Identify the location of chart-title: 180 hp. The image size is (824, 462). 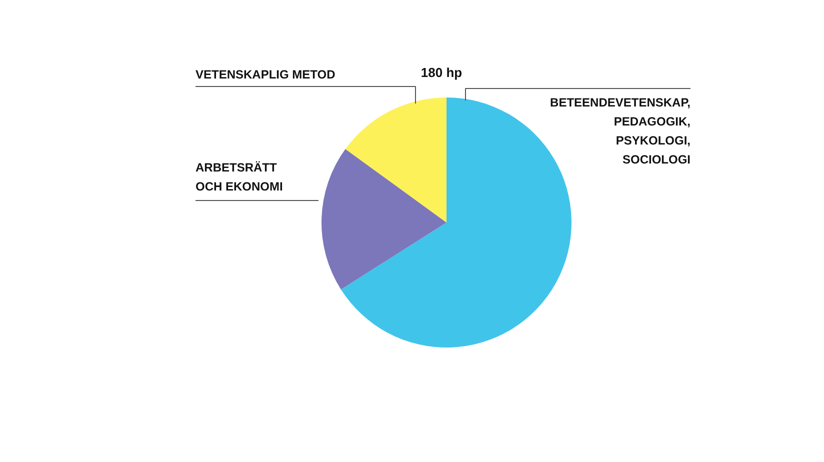
(441, 72).